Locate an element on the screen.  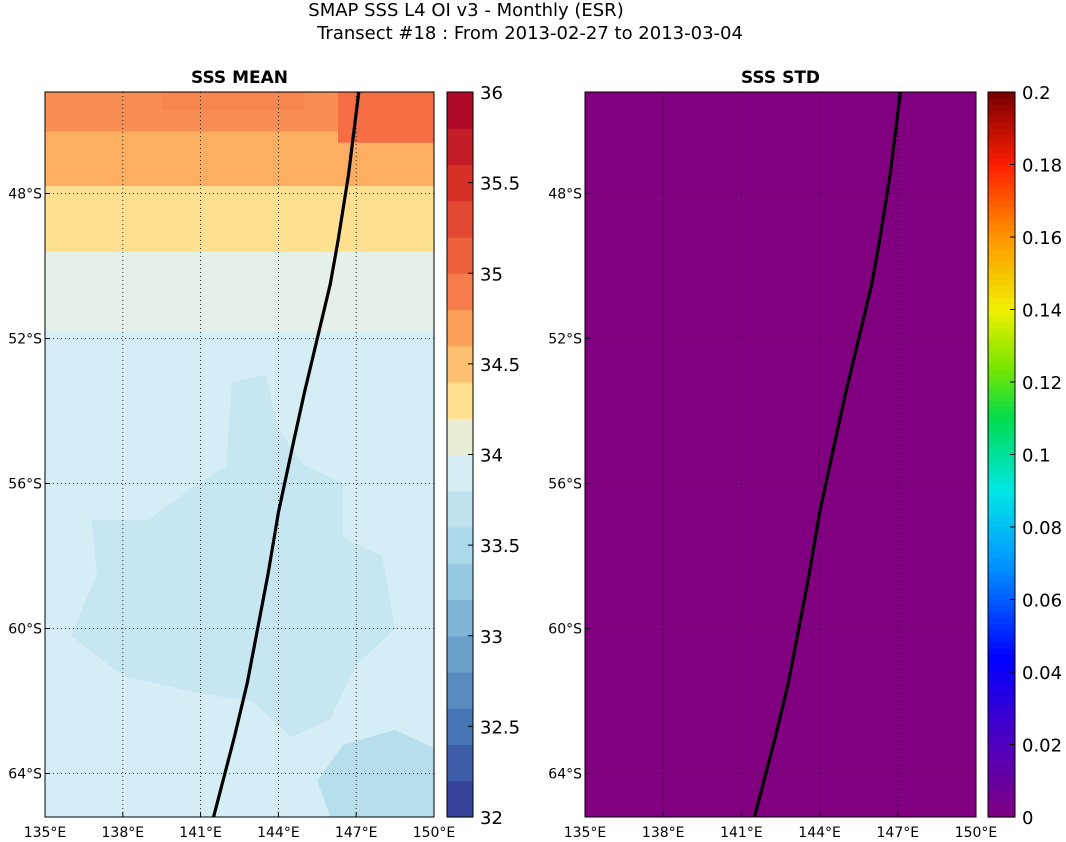
panel-title: SSS MEAN is located at coordinates (239, 78).